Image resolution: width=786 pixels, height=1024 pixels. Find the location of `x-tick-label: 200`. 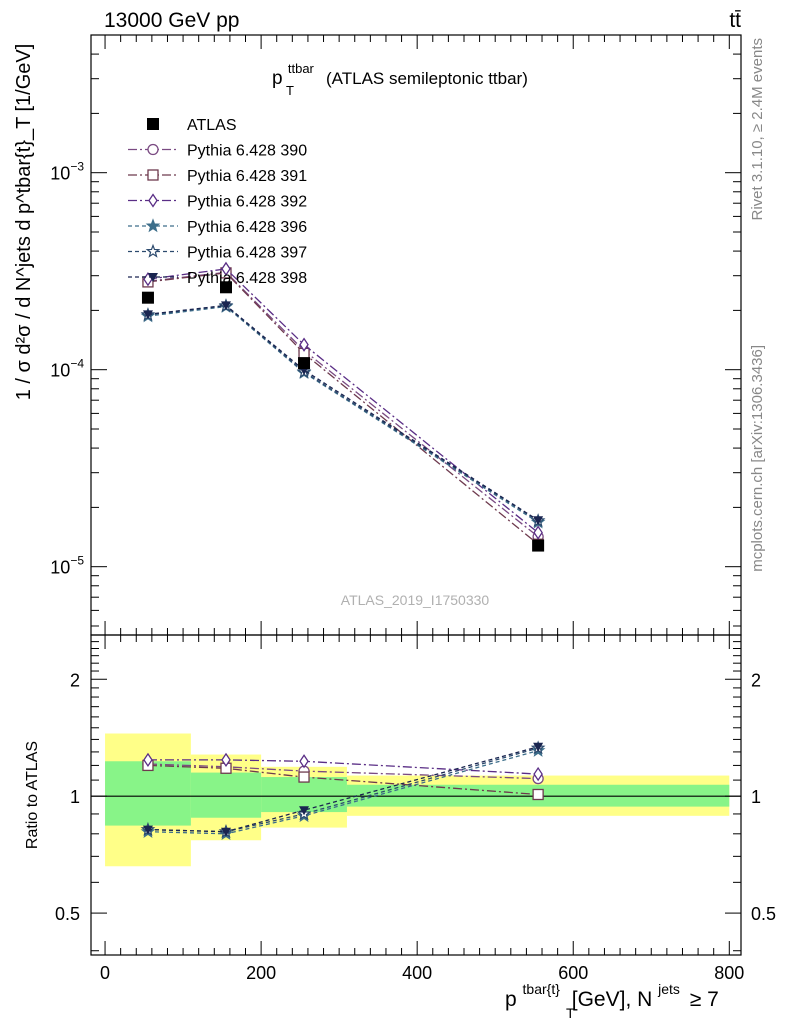

x-tick-label: 200 is located at coordinates (261, 973).